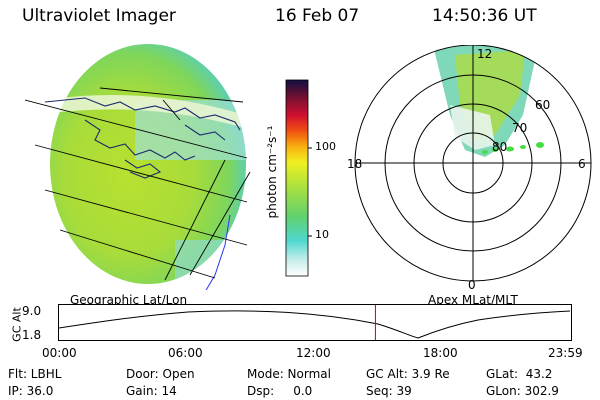  Describe the element at coordinates (32, 335) in the screenshot. I see `timeline-ytick-bottom: 1.8` at that location.